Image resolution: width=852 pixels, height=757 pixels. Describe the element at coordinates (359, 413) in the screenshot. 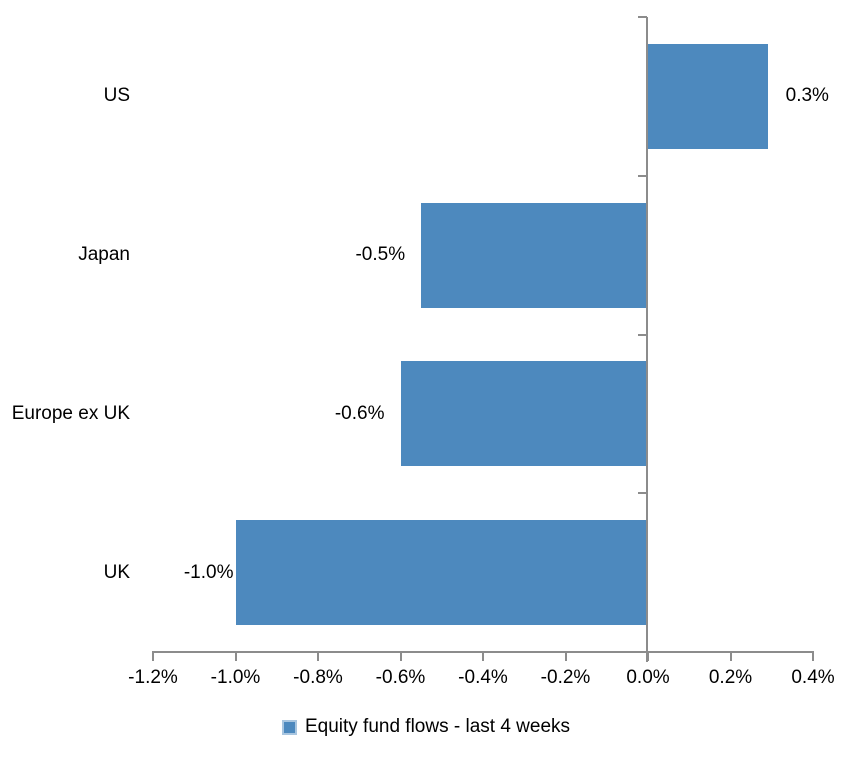

I see `data-label: -0.6%` at that location.